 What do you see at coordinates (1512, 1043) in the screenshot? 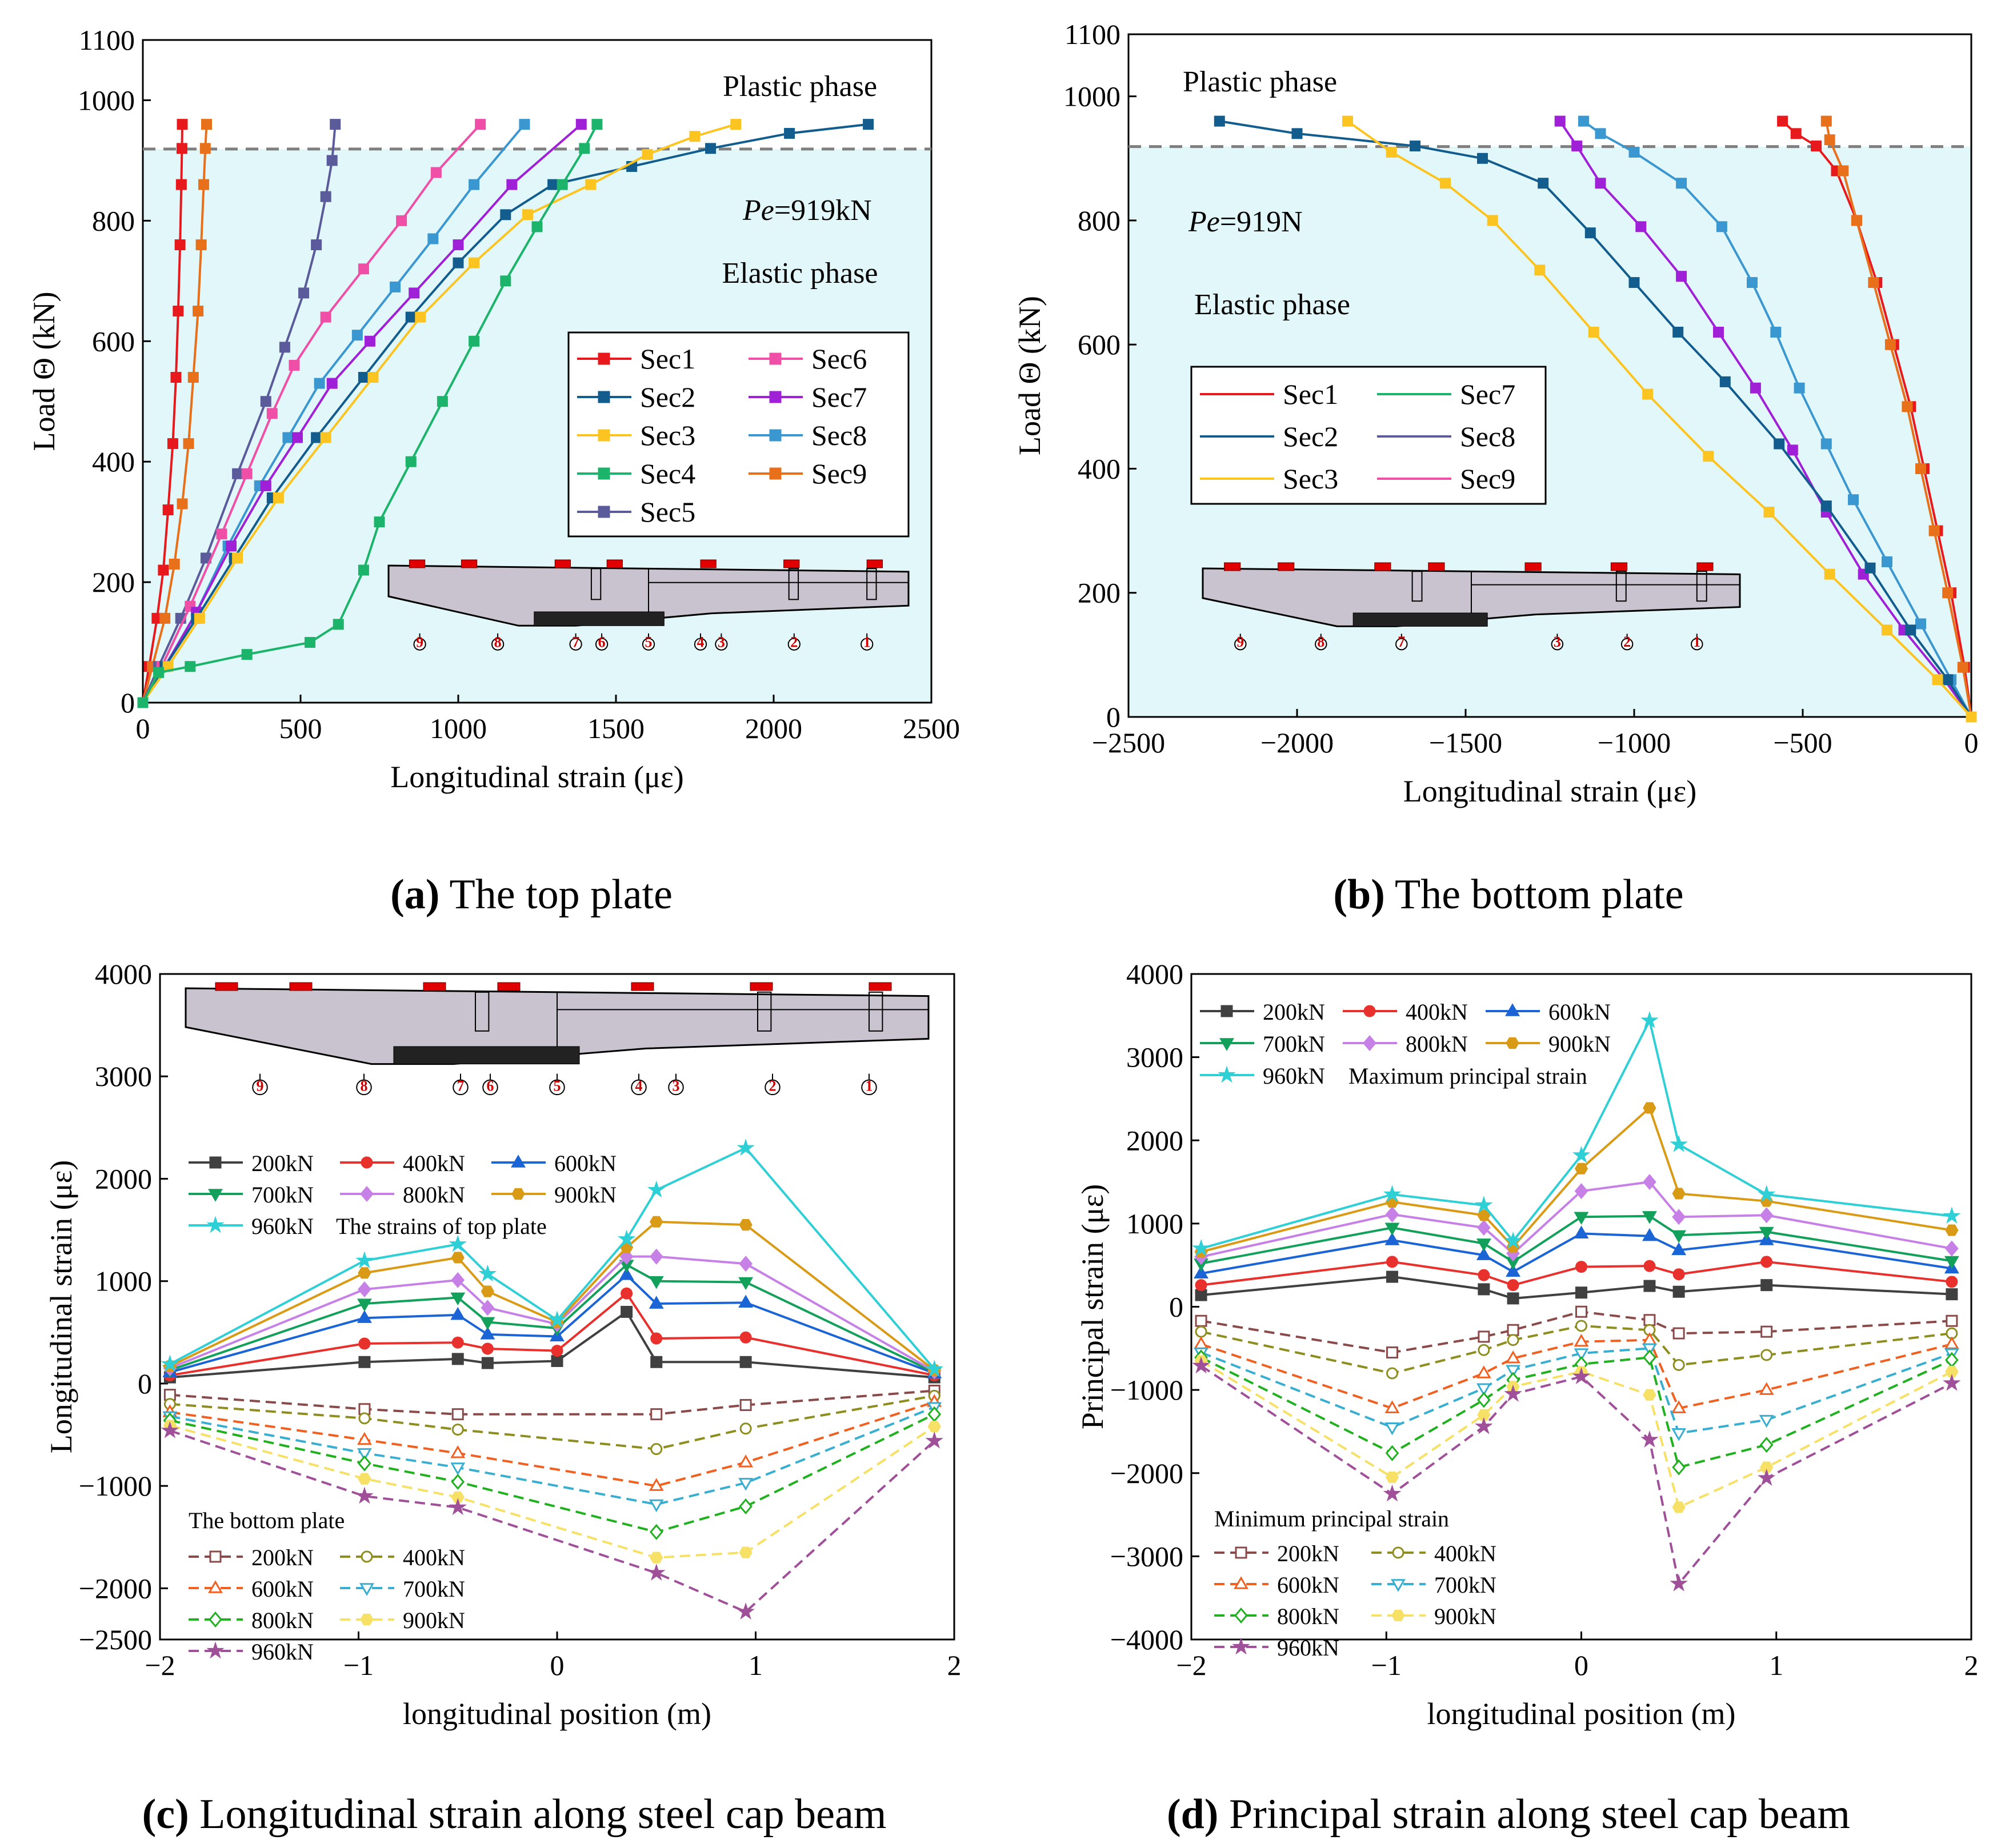
I see `d-max-legend-marker-900kN` at bounding box center [1512, 1043].